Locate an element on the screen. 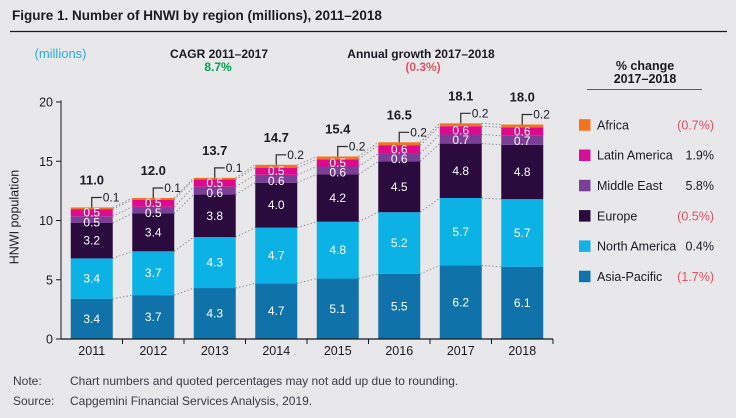  svg-text: 2013 is located at coordinates (215, 351).